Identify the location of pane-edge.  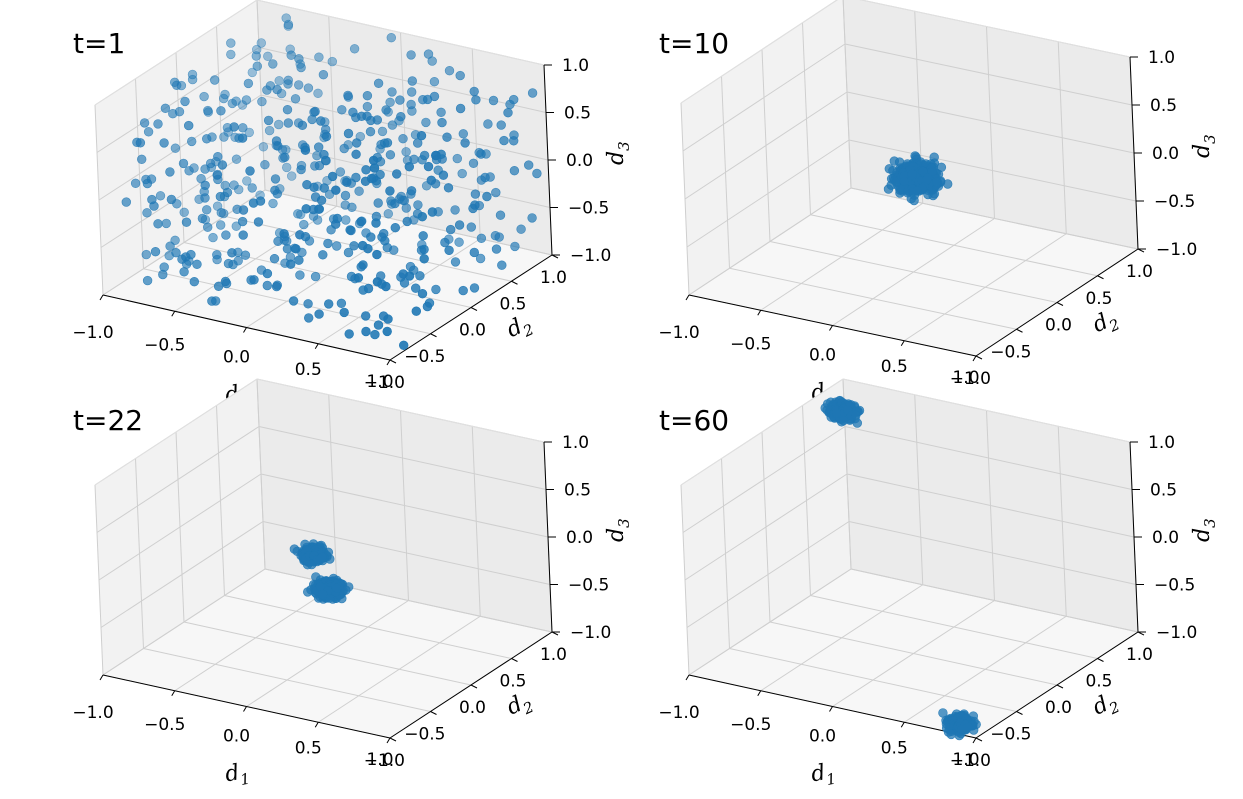
(759, 52).